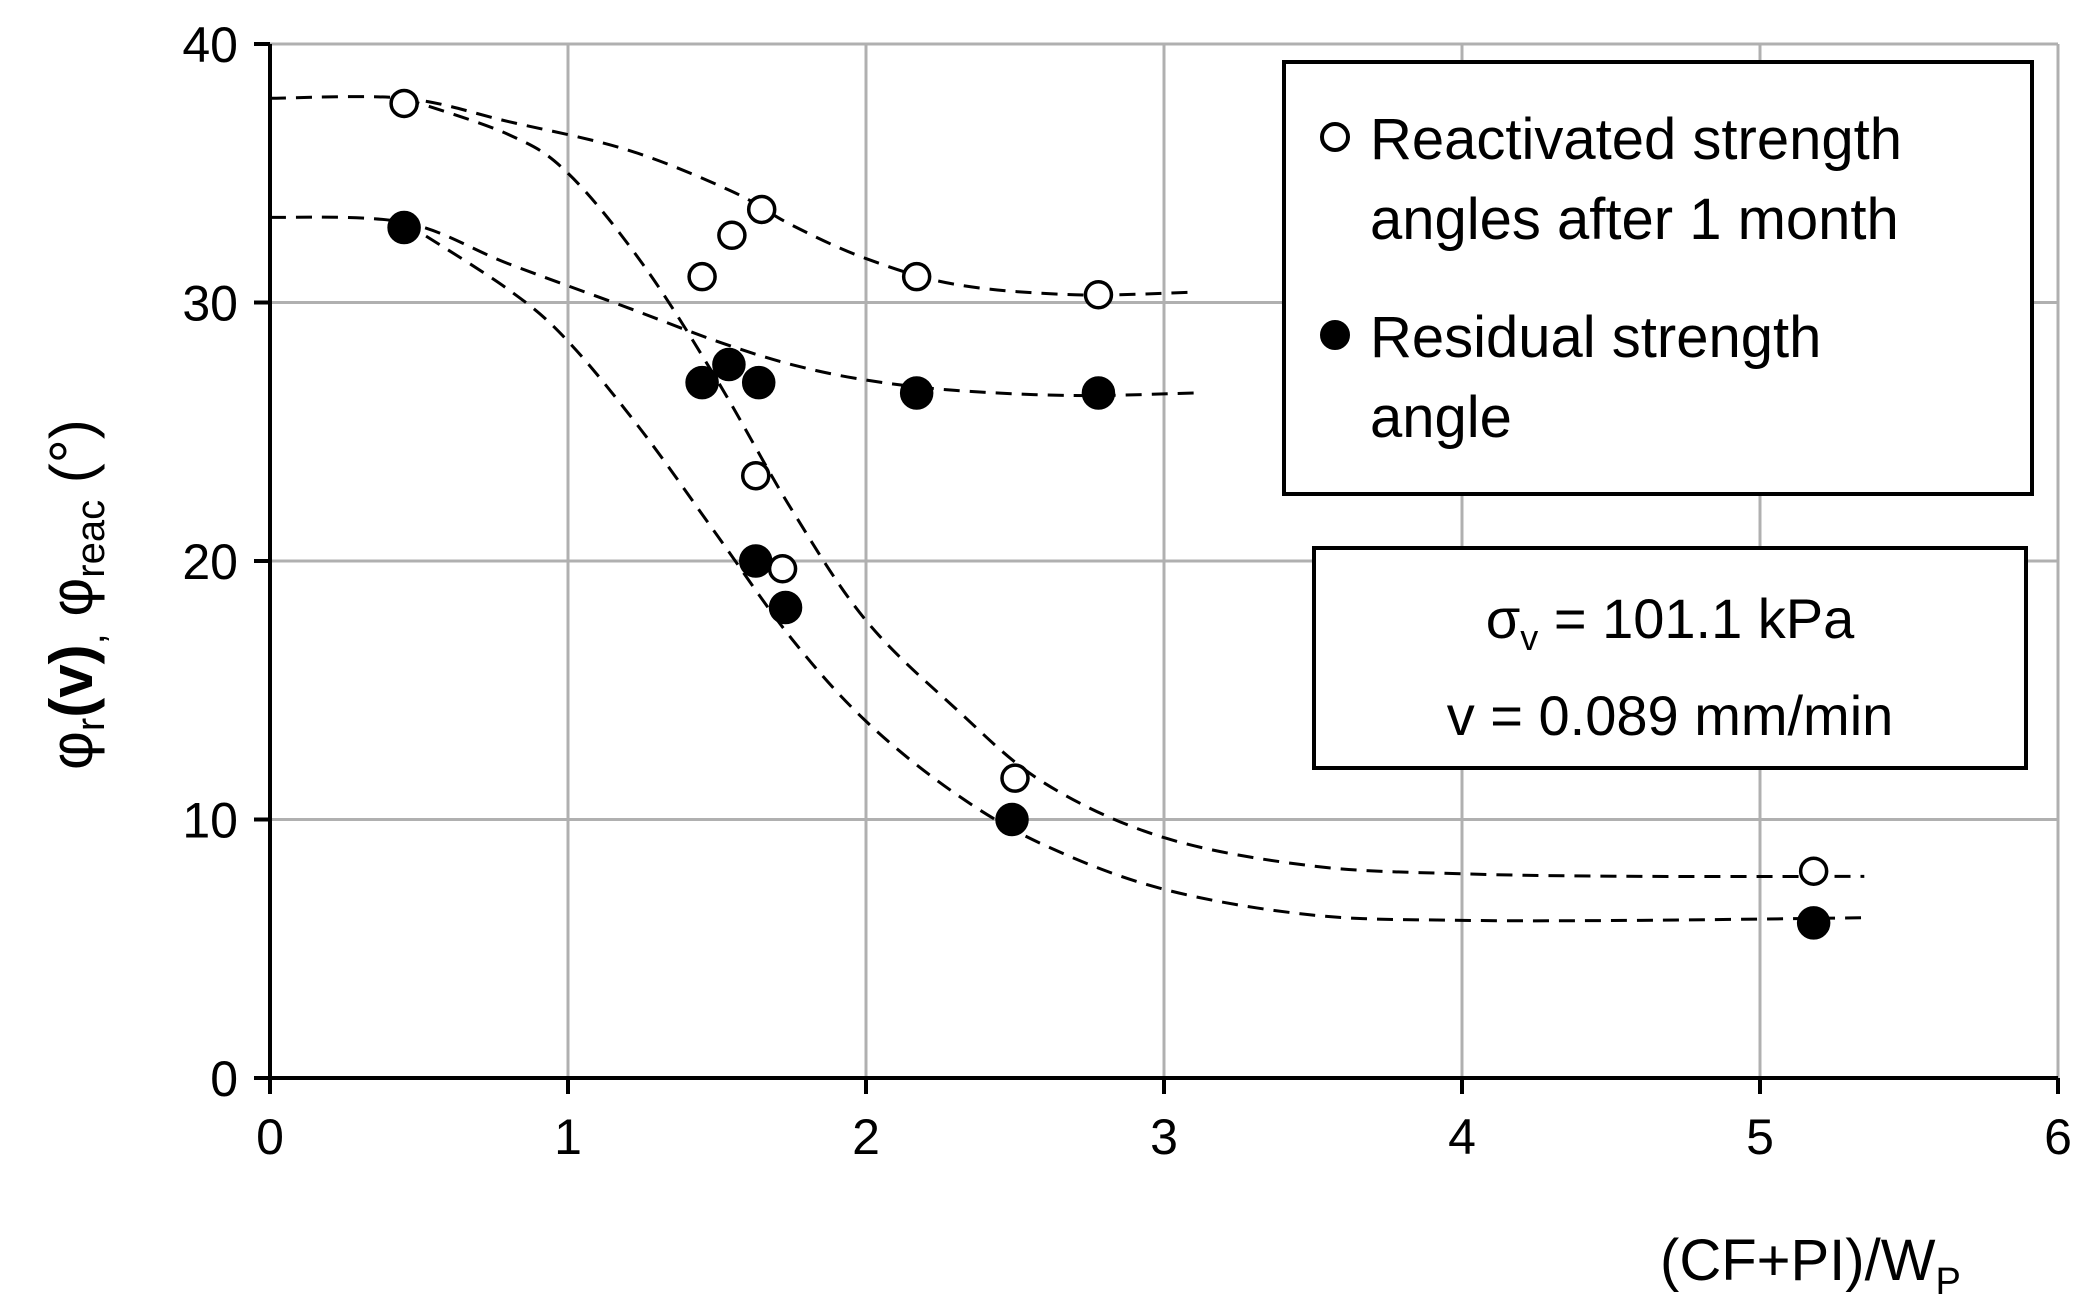 This screenshot has width=2084, height=1313. I want to click on filled-circle-marker-icon, so click(1335, 335).